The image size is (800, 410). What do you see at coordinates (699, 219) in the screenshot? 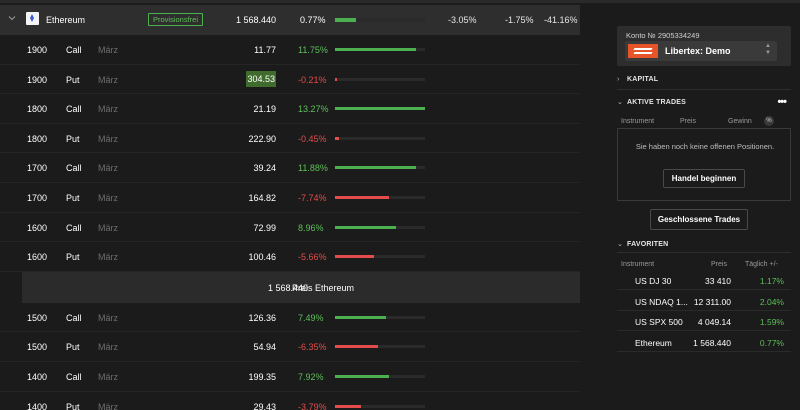
I see `closed-trades-button: Geschlossene Trades` at bounding box center [699, 219].